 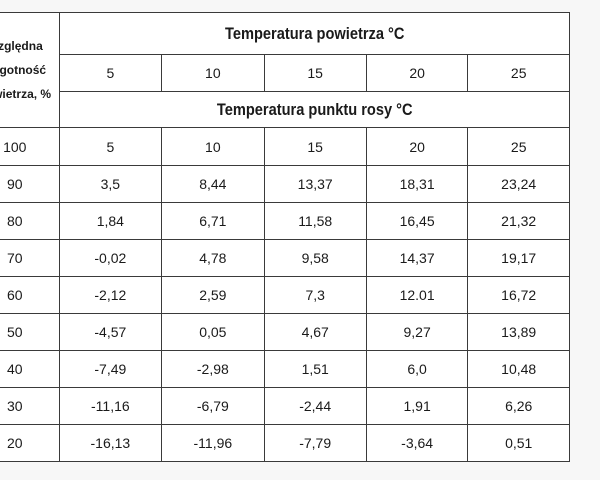 I want to click on dew-point-cell: -4,57, so click(x=110, y=332).